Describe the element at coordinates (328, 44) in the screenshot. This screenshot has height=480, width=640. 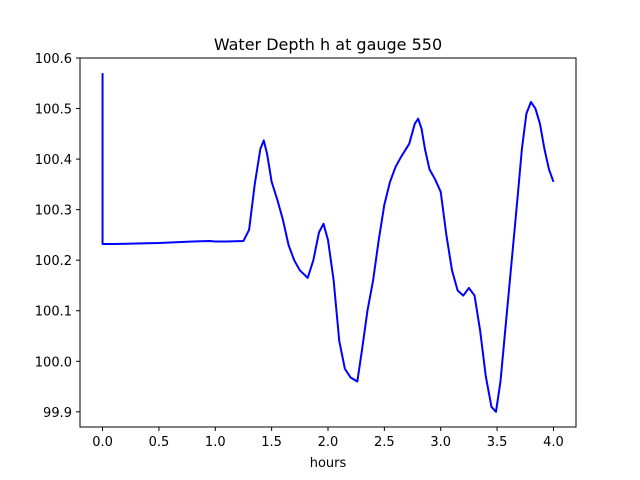
I see `chart-title: Water Depth h at gauge 550` at that location.